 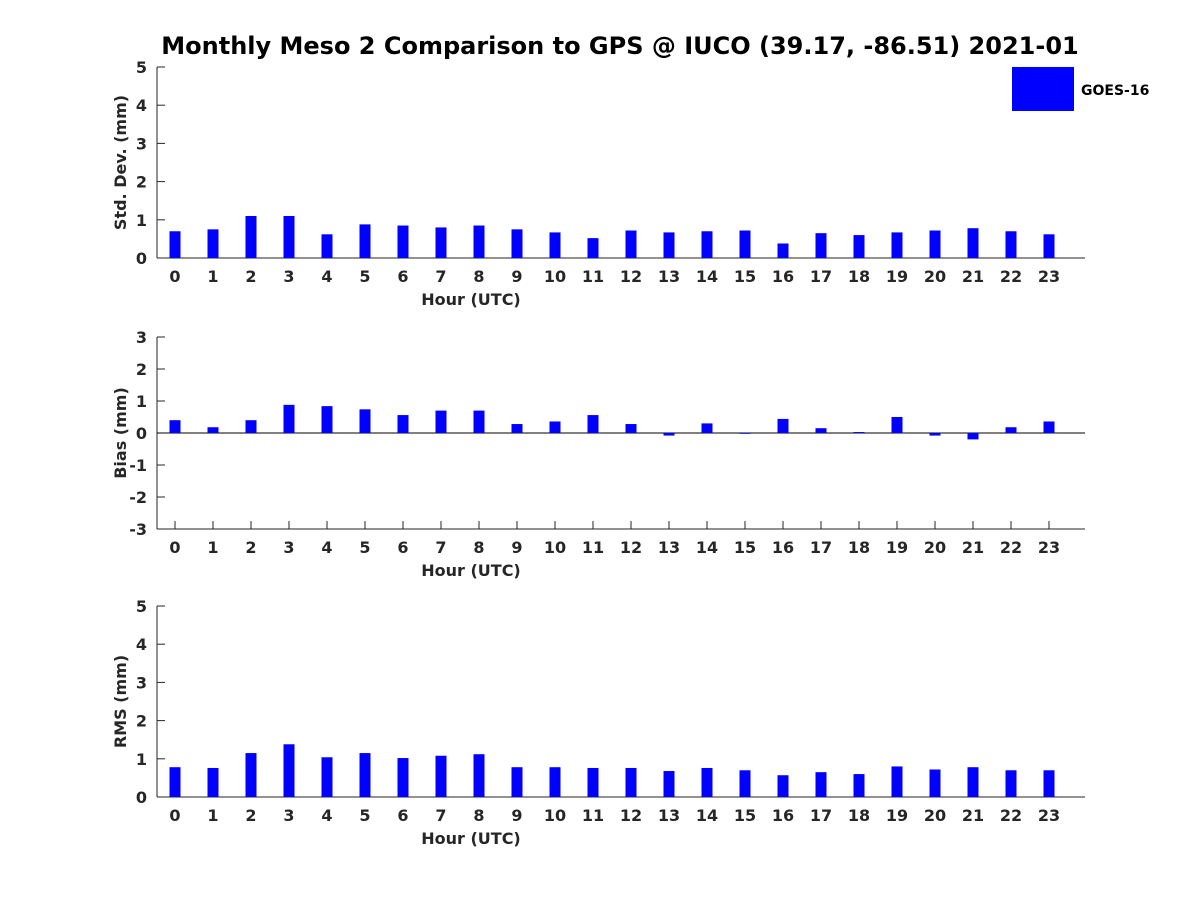 What do you see at coordinates (631, 276) in the screenshot?
I see `x-tick-label: 12` at bounding box center [631, 276].